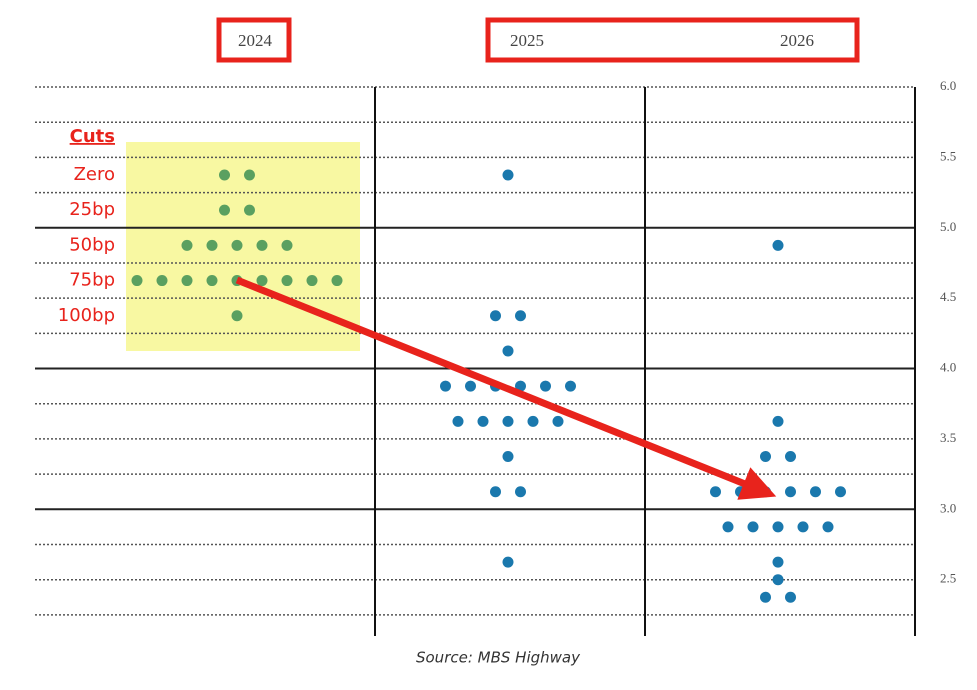  I want to click on y-tick-label: 2.5, so click(948, 578).